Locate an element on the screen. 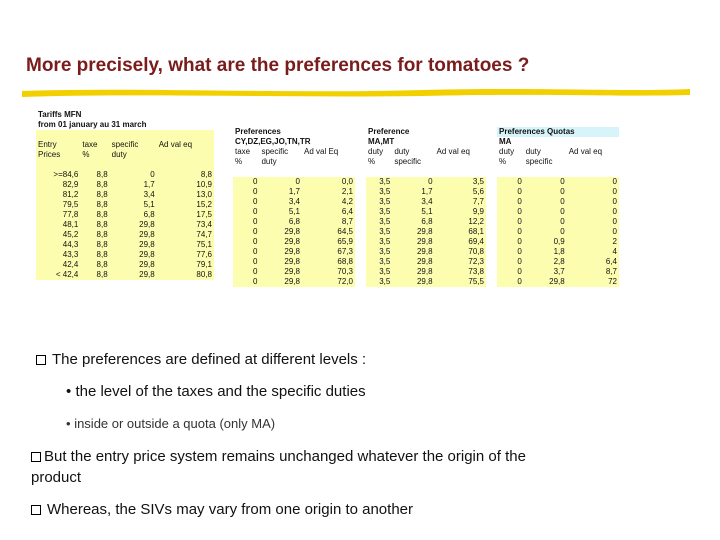 This screenshot has height=540, width=720. table-cell: 17,5 is located at coordinates (204, 214).